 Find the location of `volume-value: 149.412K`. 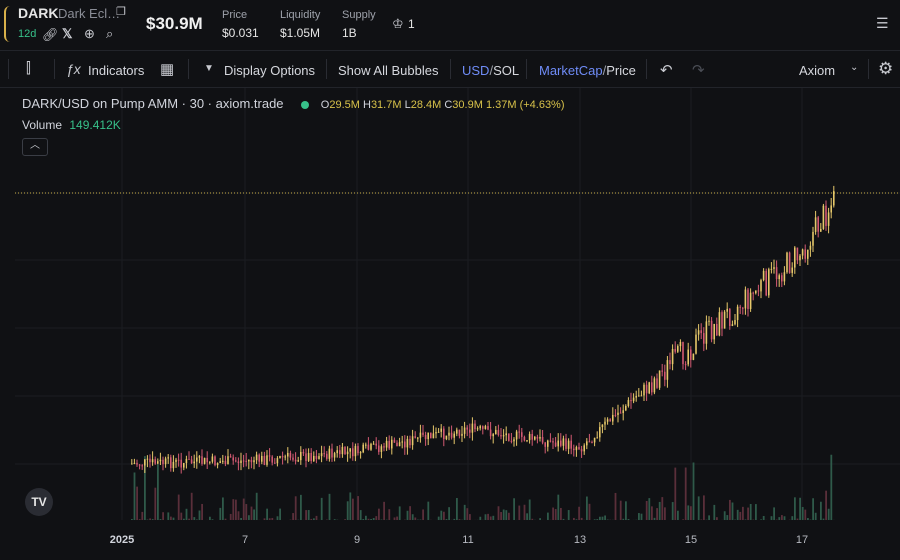

volume-value: 149.412K is located at coordinates (95, 125).